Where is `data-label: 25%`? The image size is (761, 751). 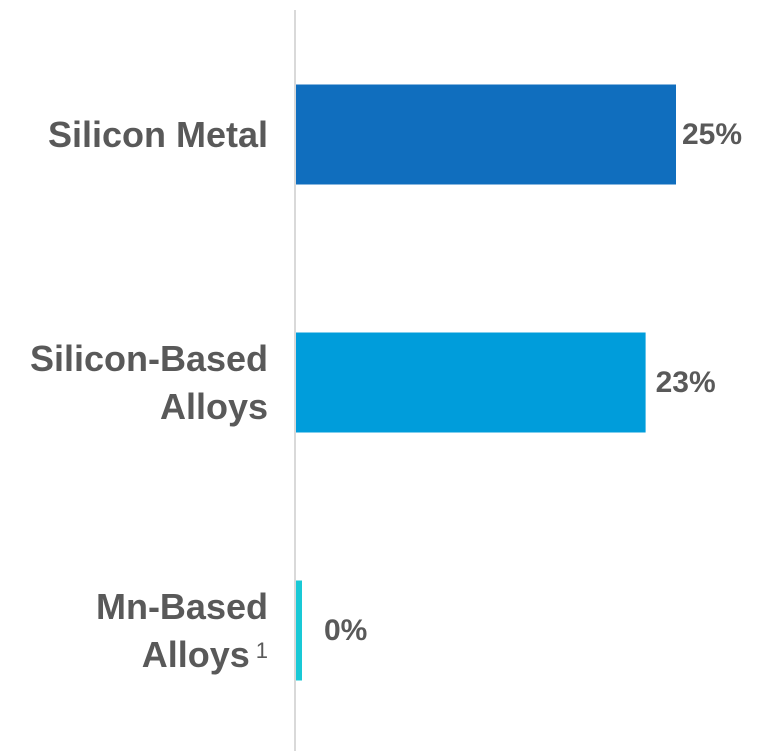 data-label: 25% is located at coordinates (712, 134).